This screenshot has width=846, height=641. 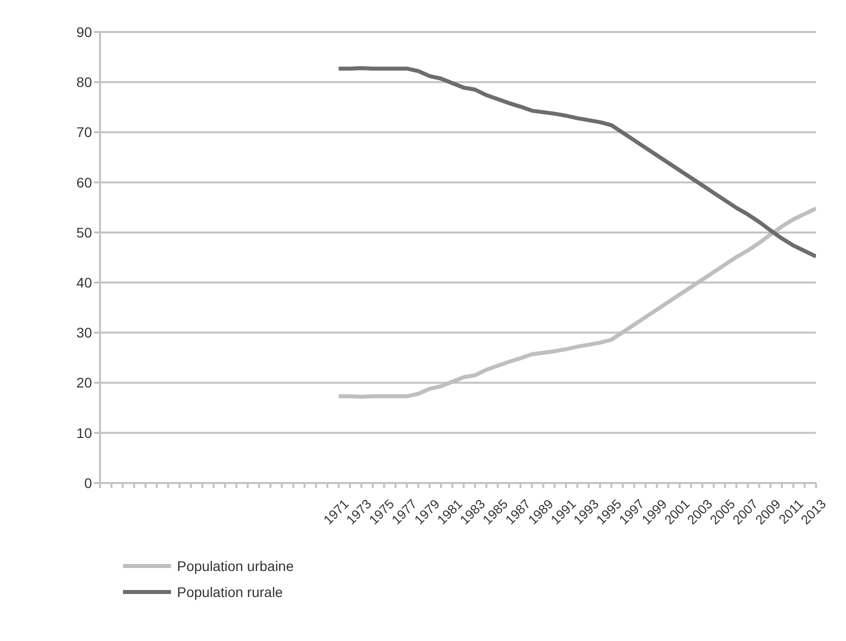 I want to click on y-tick-label: 40, so click(x=84, y=282).